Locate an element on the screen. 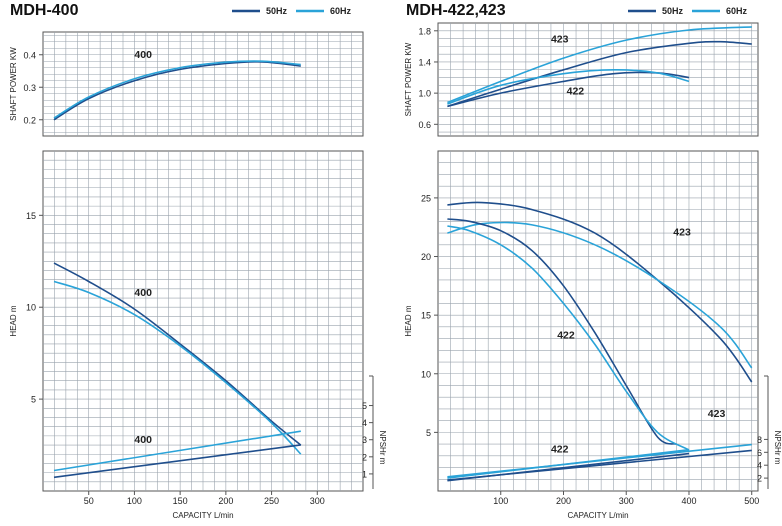 This screenshot has width=782, height=526. x-tick-label: 500 is located at coordinates (751, 501).